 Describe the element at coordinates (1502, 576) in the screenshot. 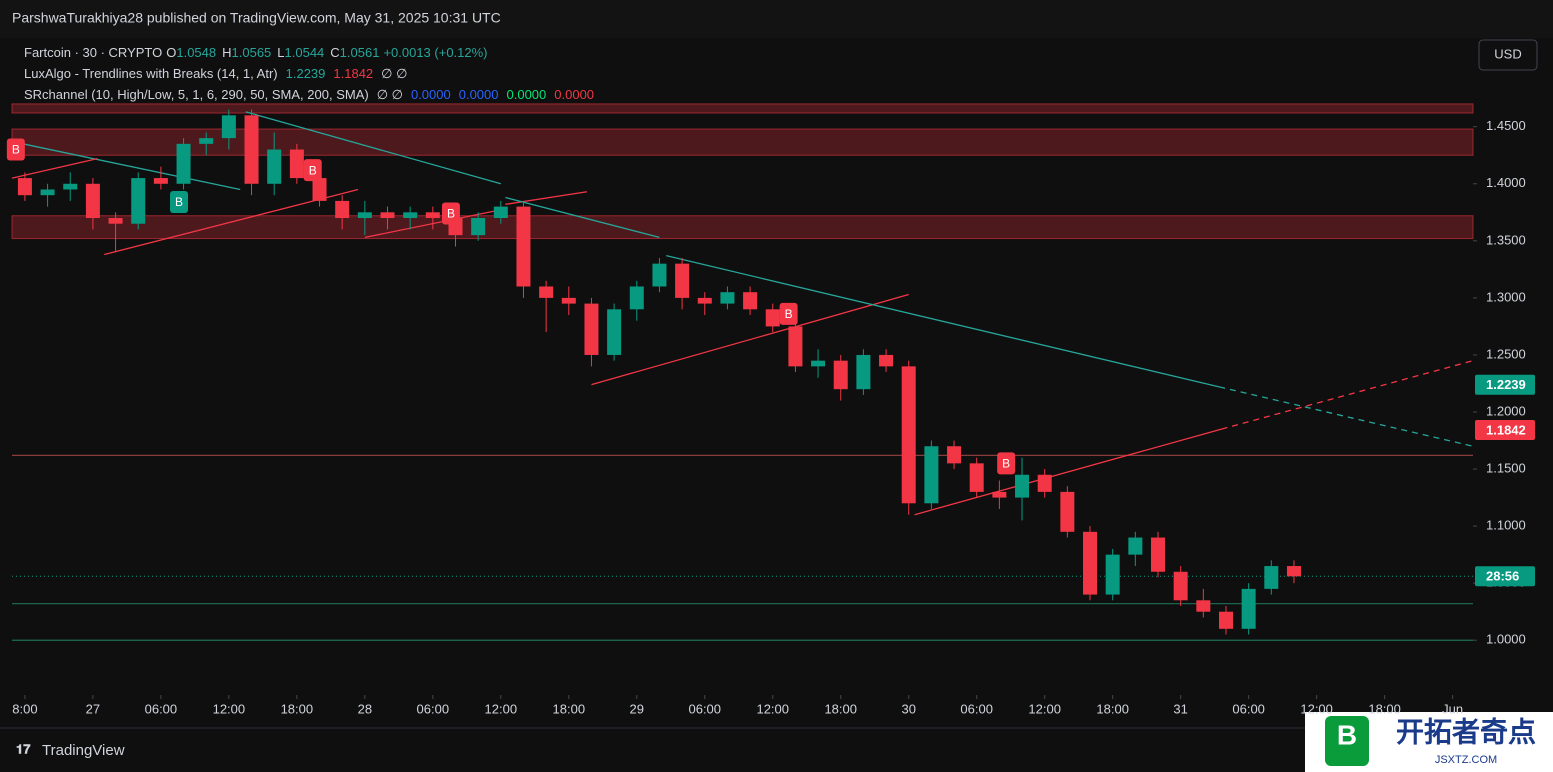

I see `axis-badge-label: 28:56` at that location.